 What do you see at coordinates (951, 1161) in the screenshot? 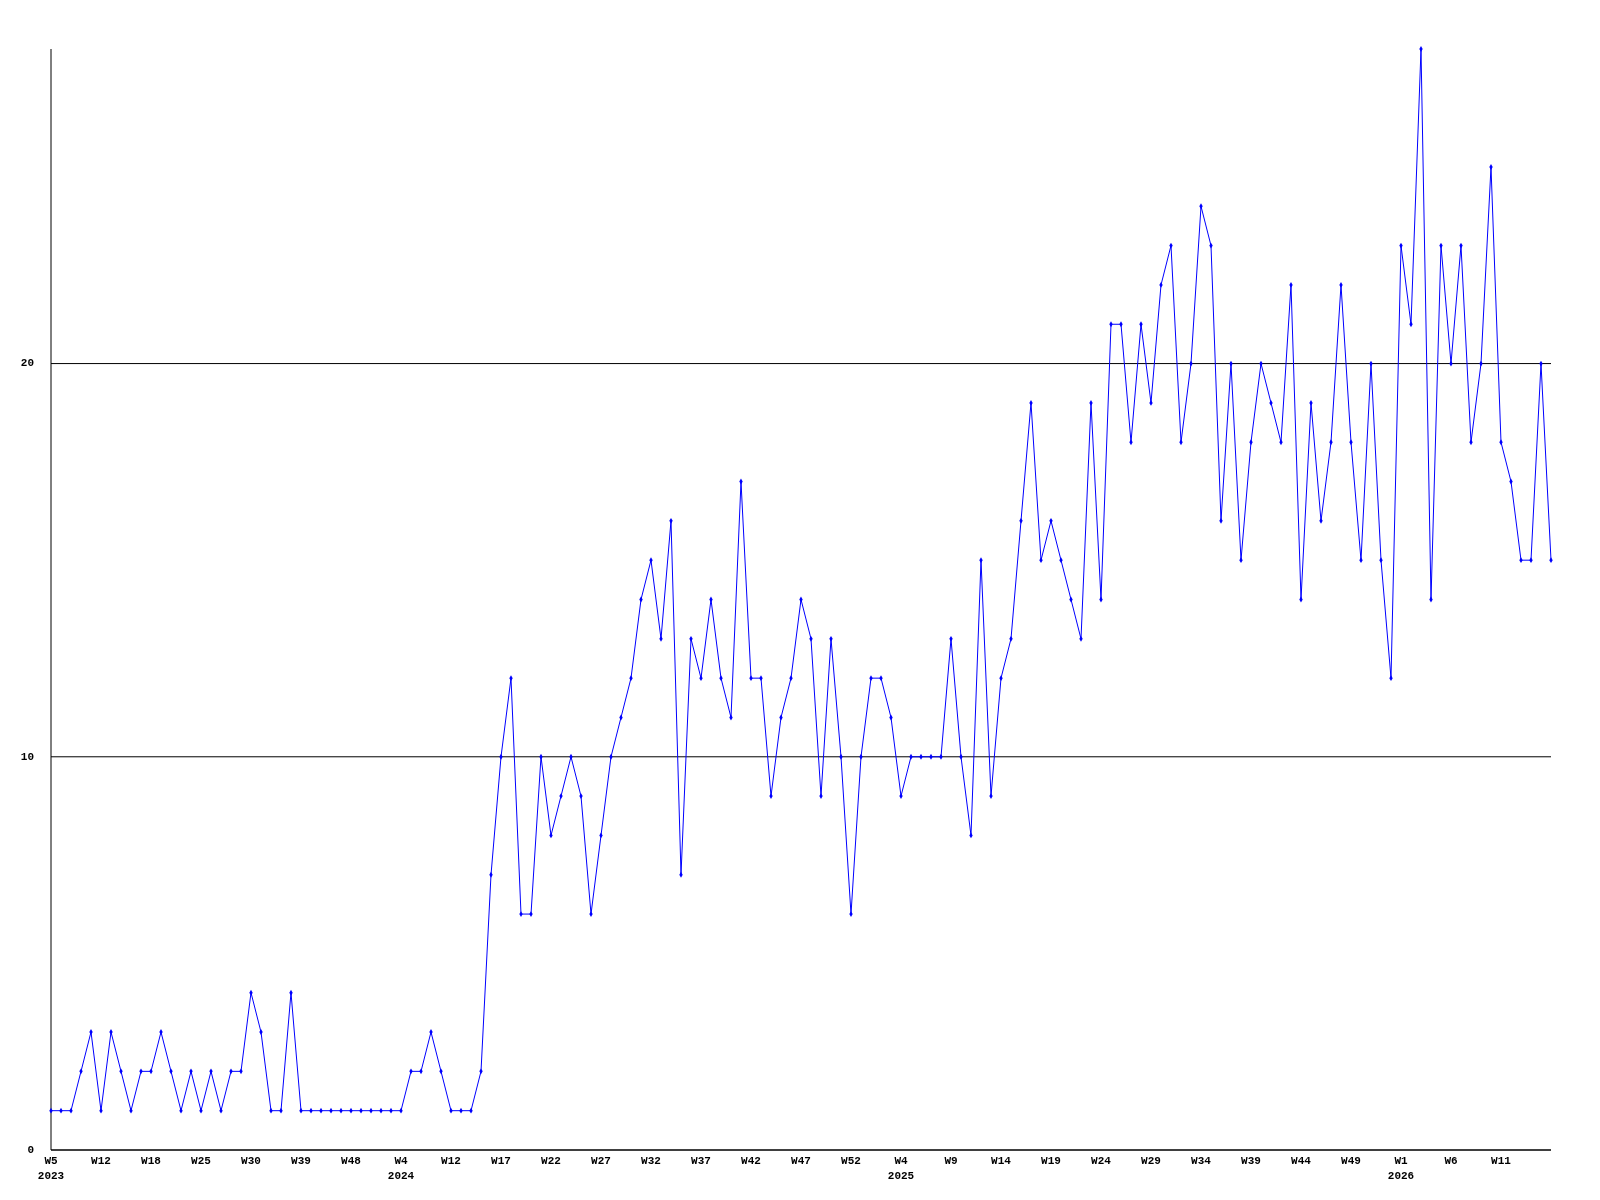
I see `x-tick-label: W9` at bounding box center [951, 1161].